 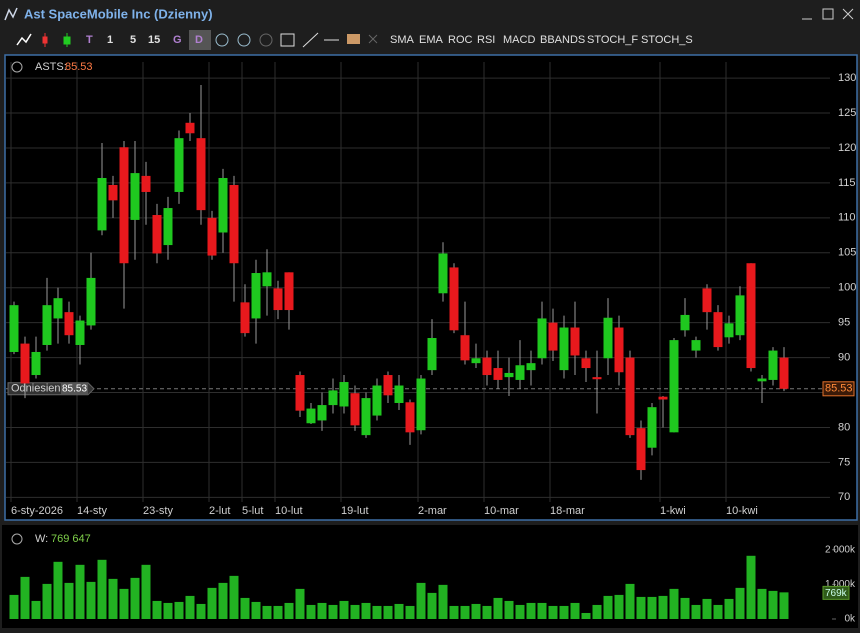 I want to click on legend-symbol: W:, so click(x=41, y=539).